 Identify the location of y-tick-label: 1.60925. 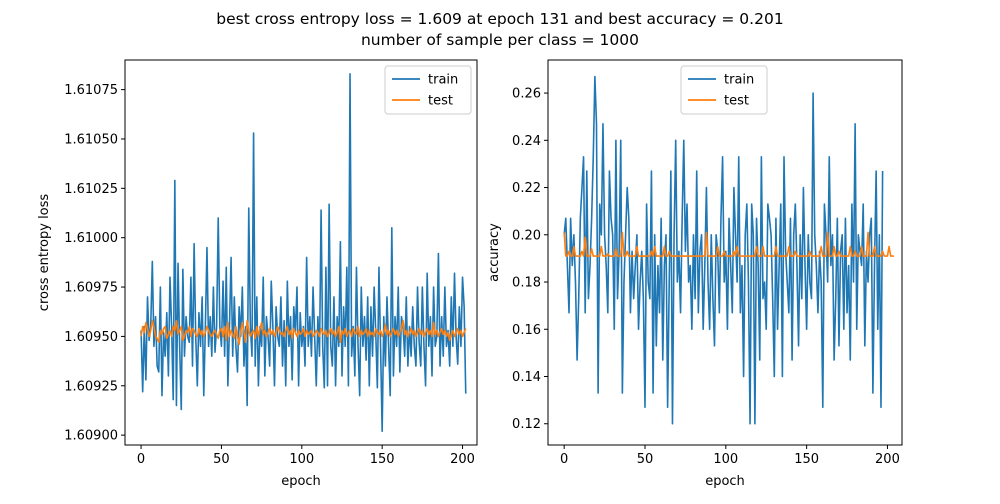
(91, 386).